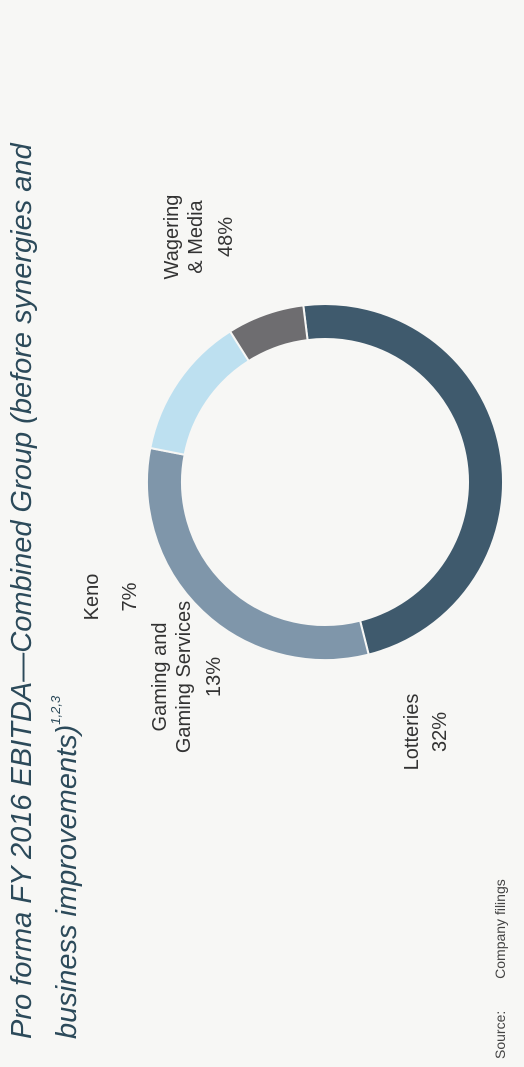 The image size is (524, 1067). What do you see at coordinates (268, 333) in the screenshot?
I see `slice-keno` at bounding box center [268, 333].